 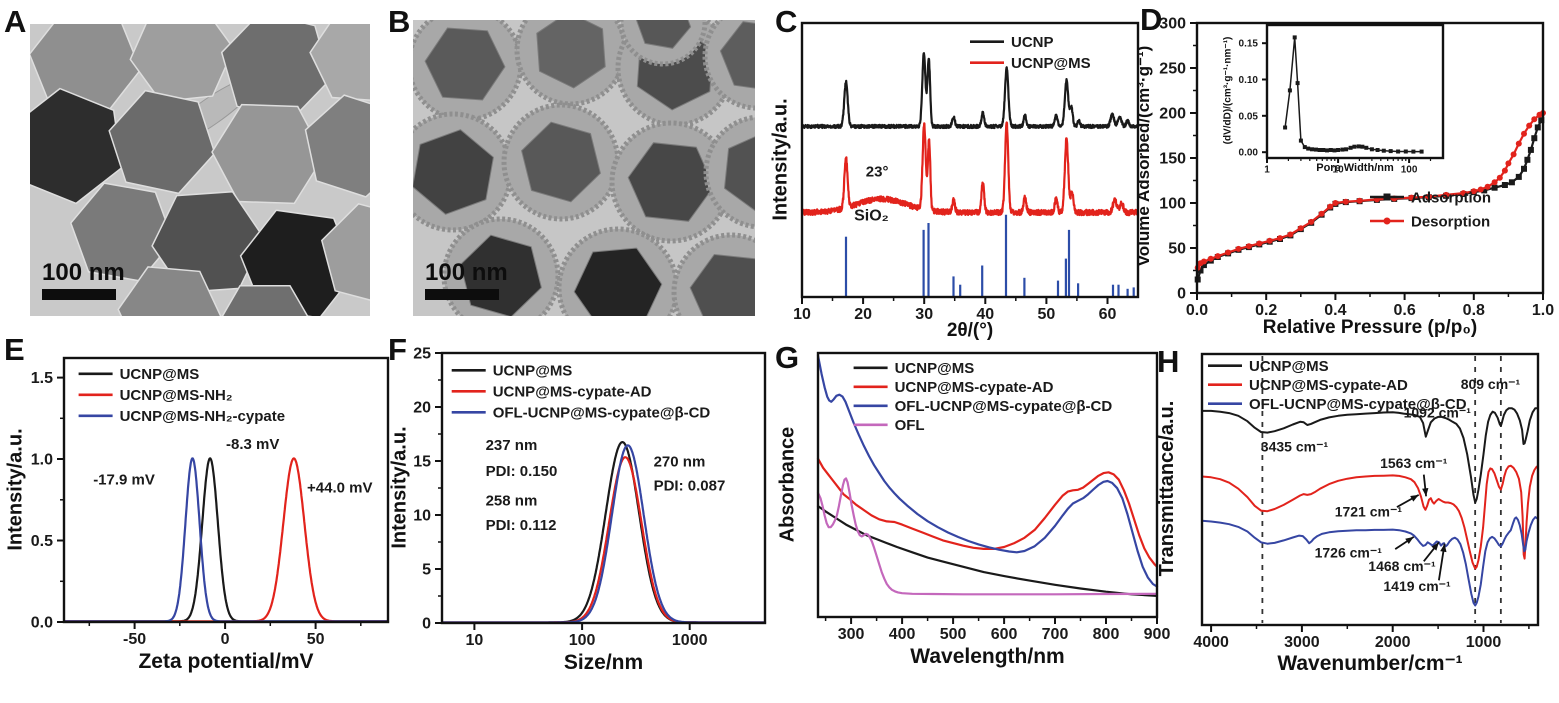 I want to click on svg-text: PDI: 0.087, so click(x=690, y=486).